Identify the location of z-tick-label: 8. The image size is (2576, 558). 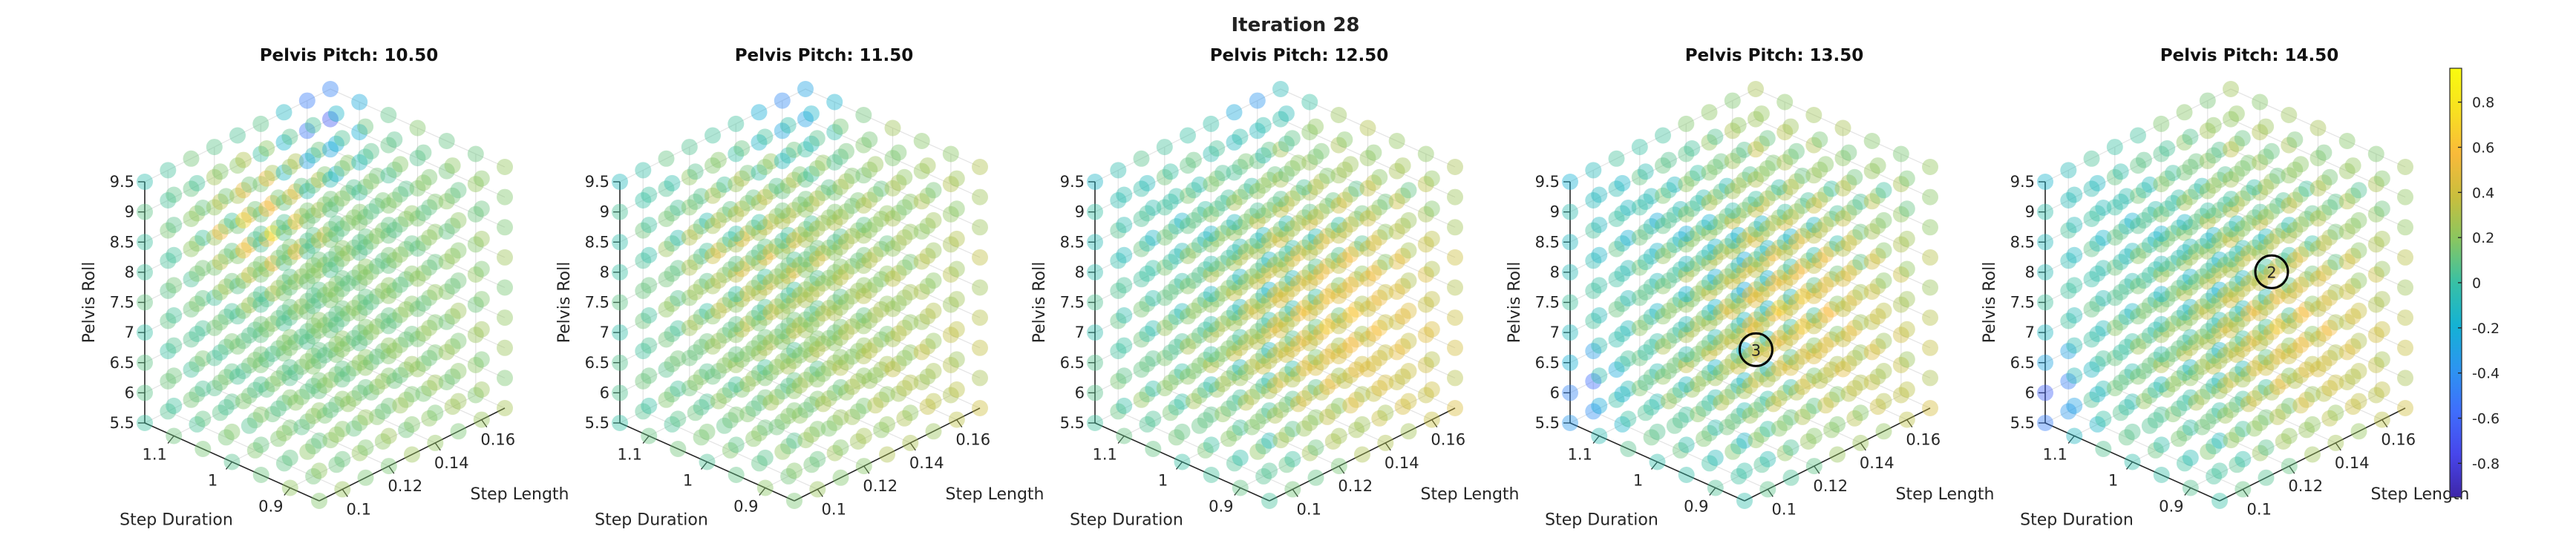
(1555, 272).